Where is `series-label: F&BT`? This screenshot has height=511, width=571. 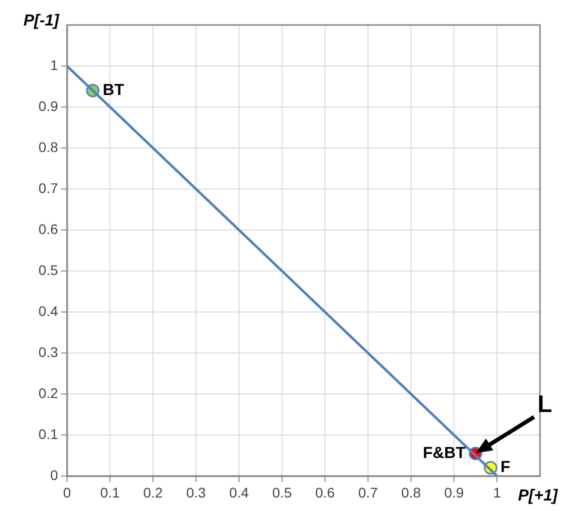 series-label: F&BT is located at coordinates (444, 453).